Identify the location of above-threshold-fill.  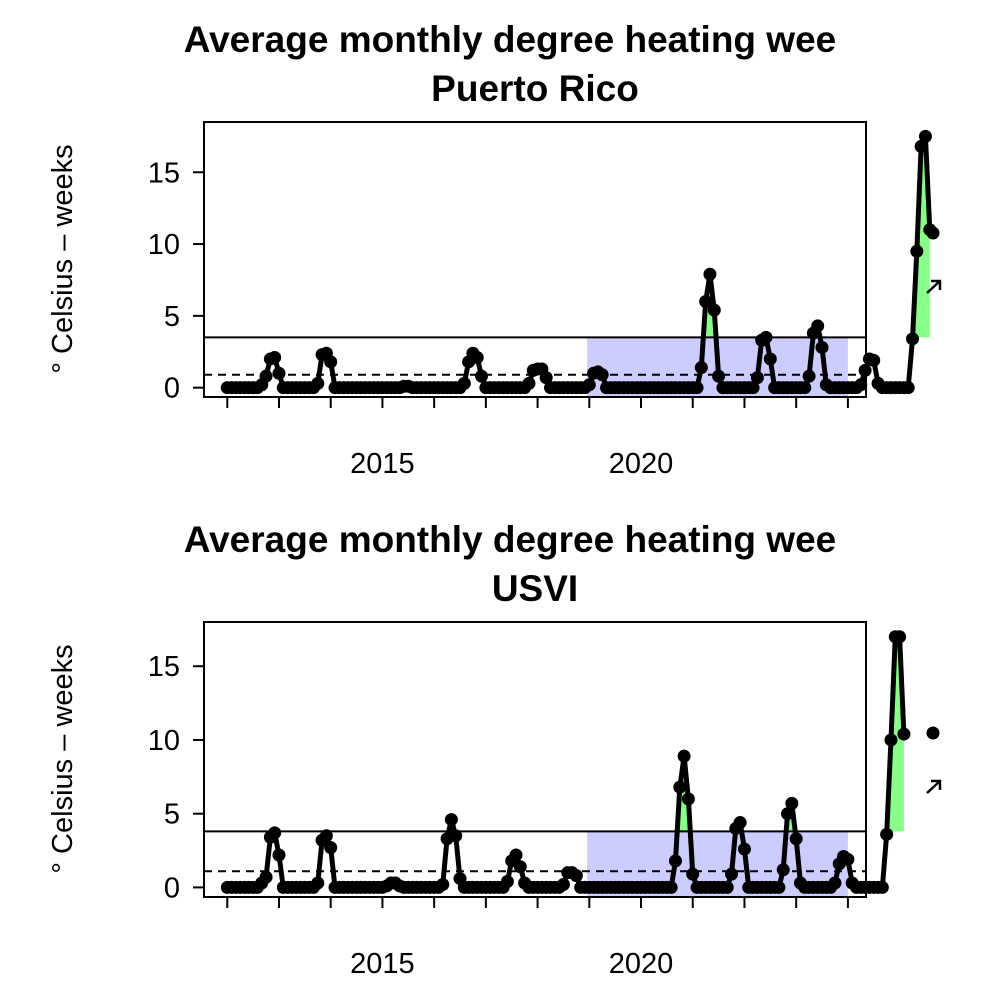
(816, 237).